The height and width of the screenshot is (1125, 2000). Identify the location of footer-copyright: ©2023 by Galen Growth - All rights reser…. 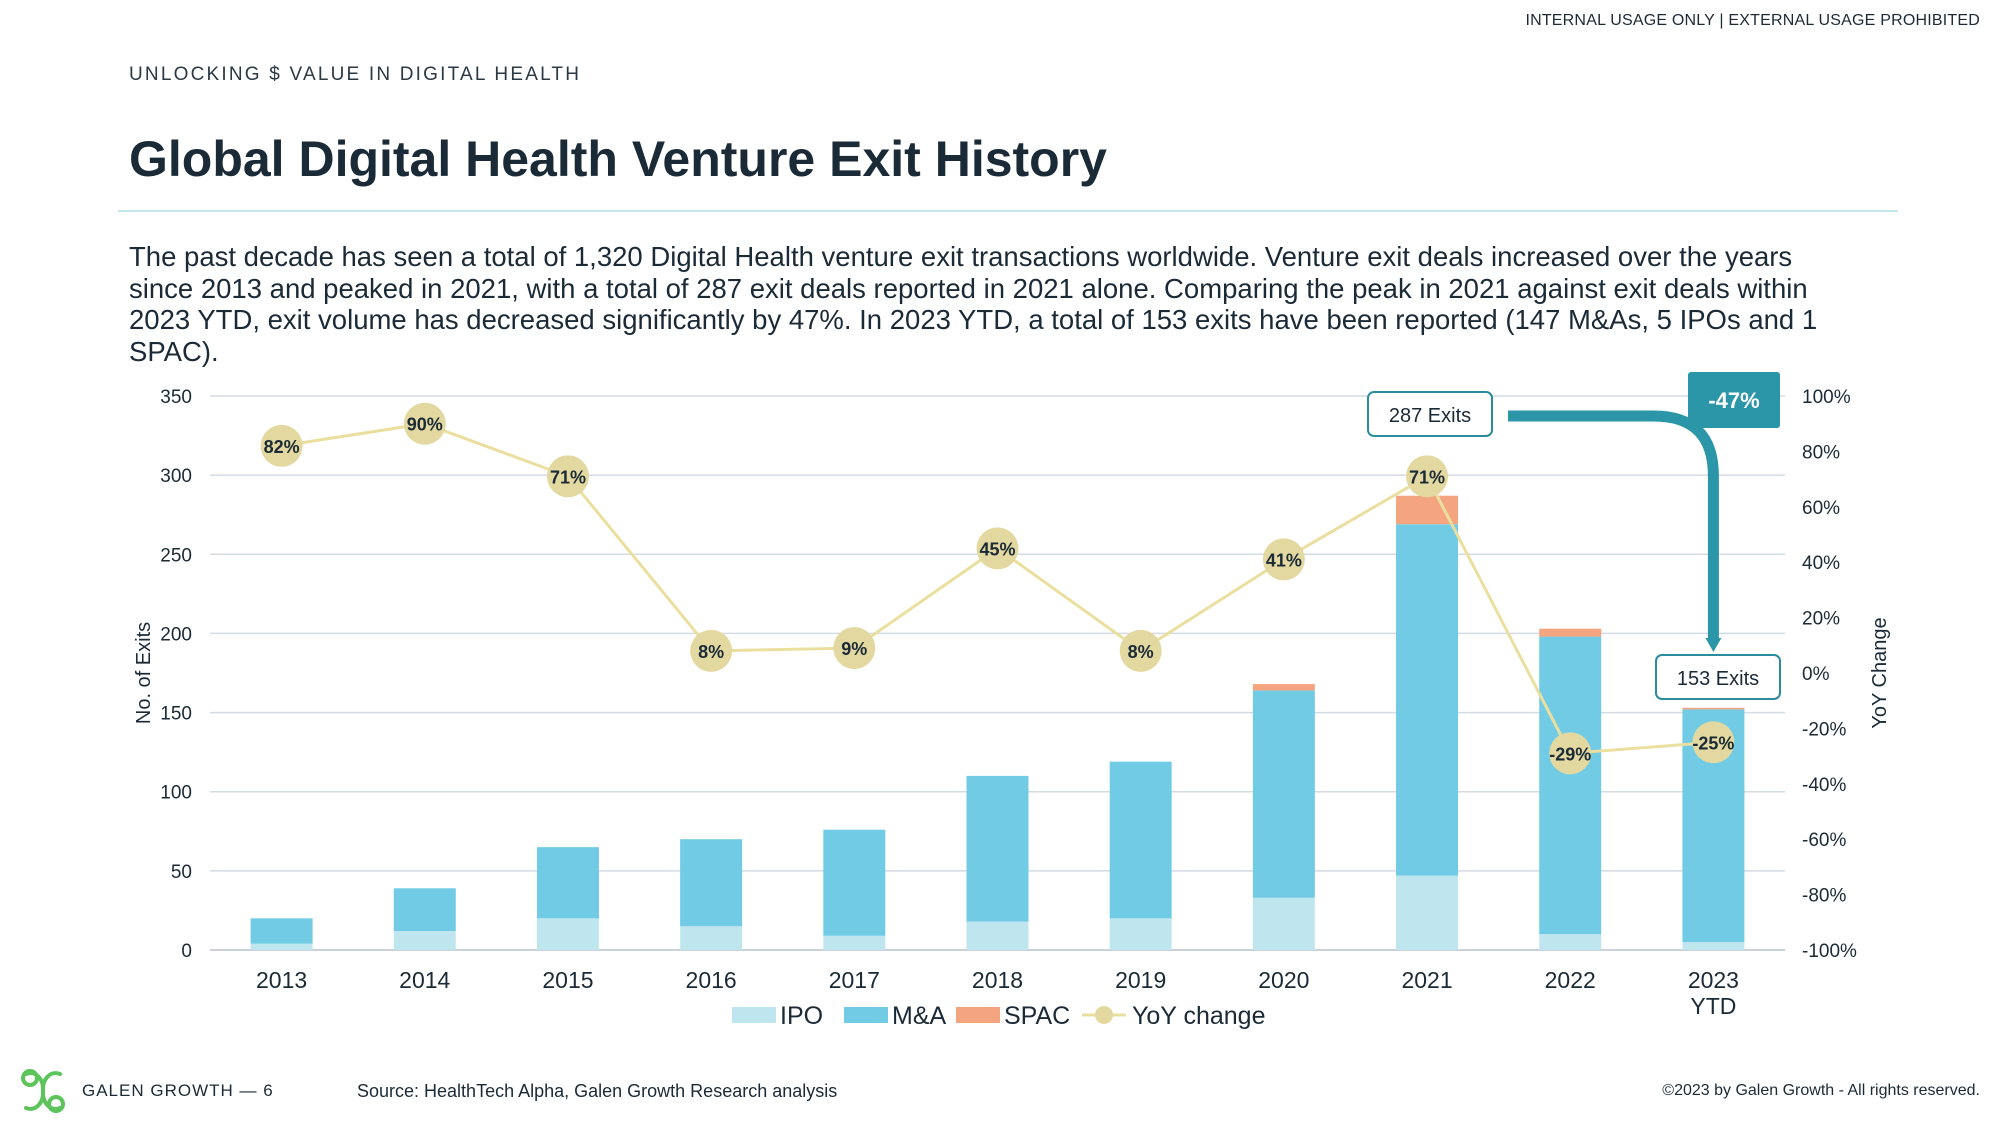
(1821, 1090).